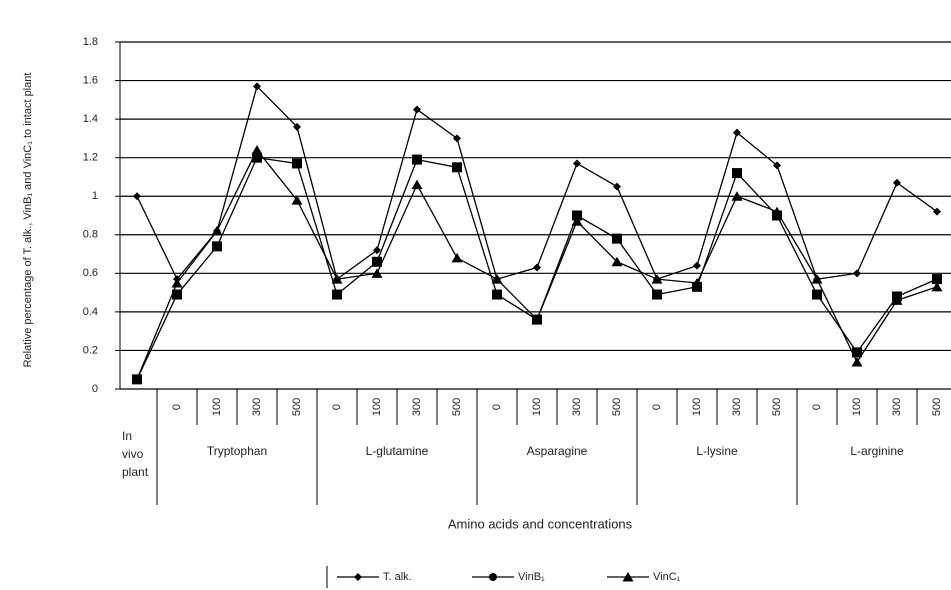  I want to click on y-tick-label: 1.8, so click(90, 42).